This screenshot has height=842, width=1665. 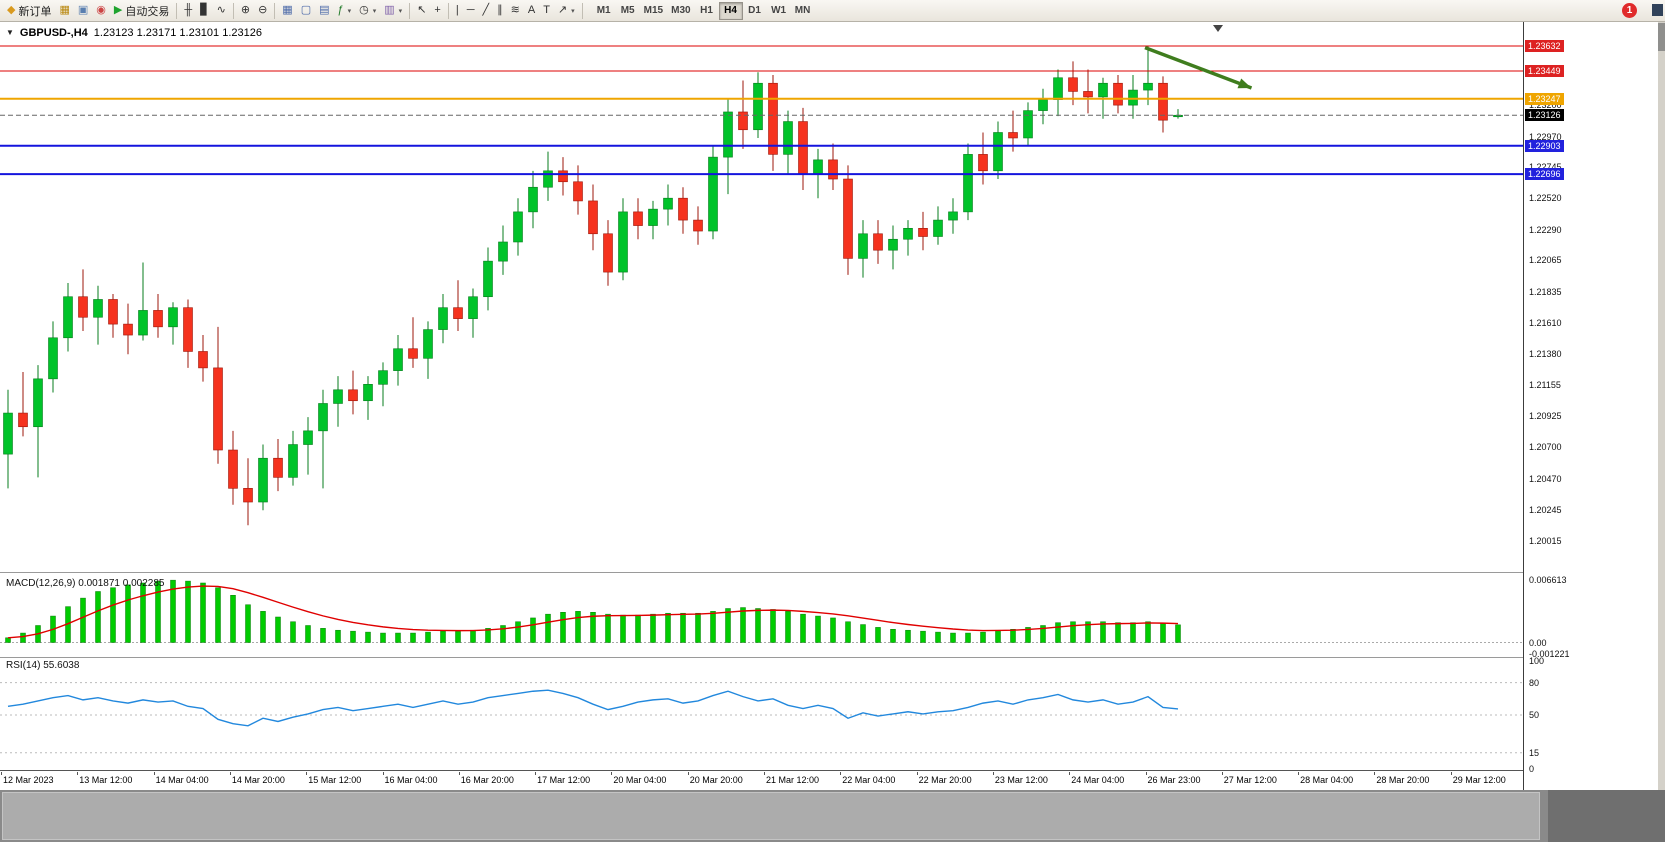 I want to click on new-chart-button: ▦, so click(x=64, y=11).